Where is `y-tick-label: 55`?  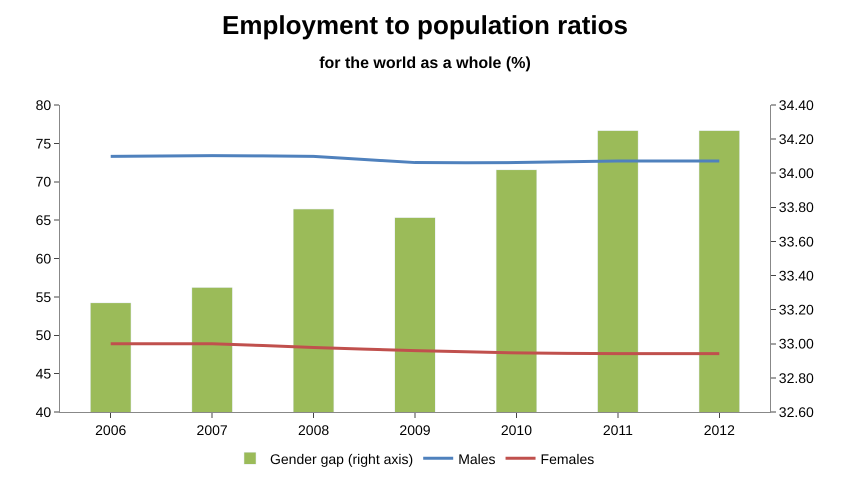 y-tick-label: 55 is located at coordinates (44, 296).